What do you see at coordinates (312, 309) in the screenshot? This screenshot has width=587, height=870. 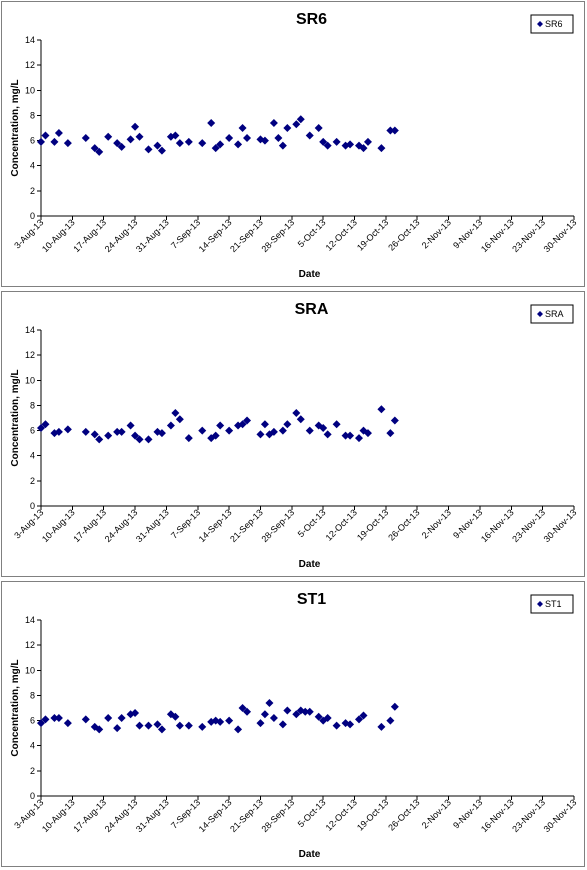 I see `chart-title: SRA` at bounding box center [312, 309].